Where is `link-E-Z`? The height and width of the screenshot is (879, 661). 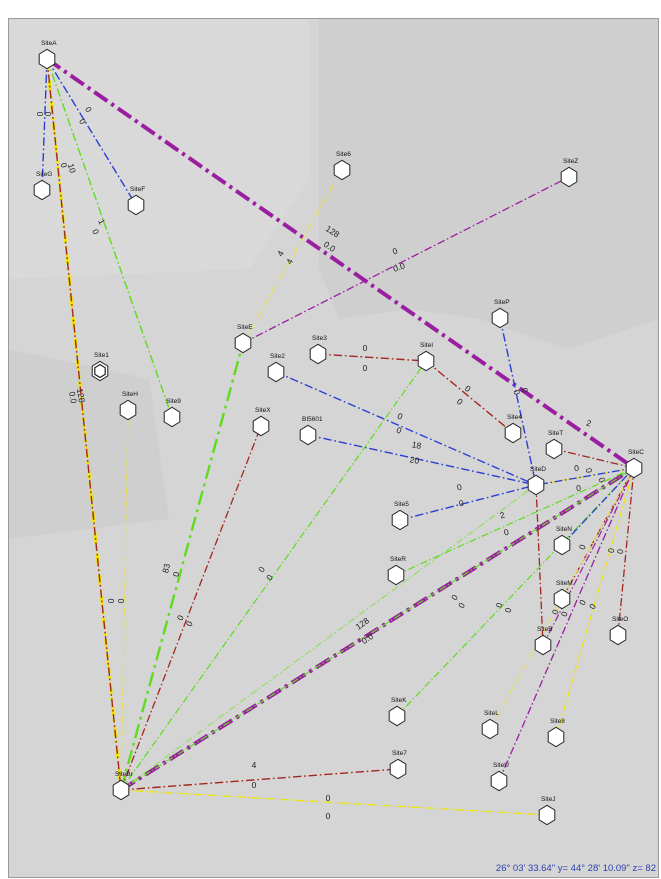
link-E-Z is located at coordinates (406, 260).